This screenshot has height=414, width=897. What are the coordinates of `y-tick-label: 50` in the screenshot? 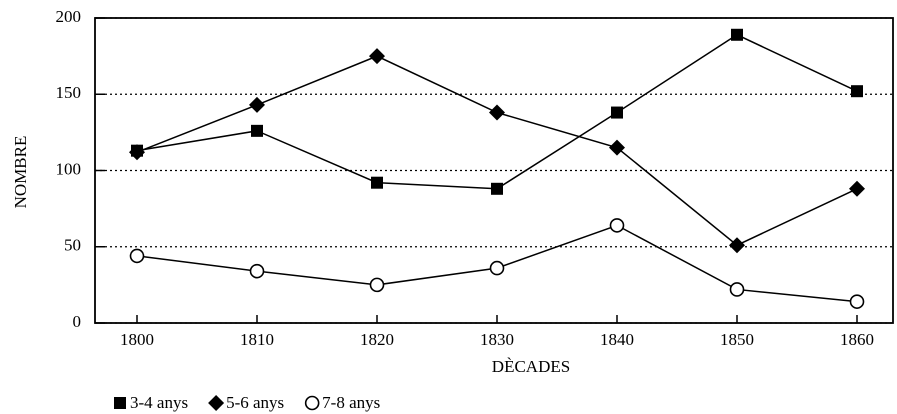 It's located at (72, 245).